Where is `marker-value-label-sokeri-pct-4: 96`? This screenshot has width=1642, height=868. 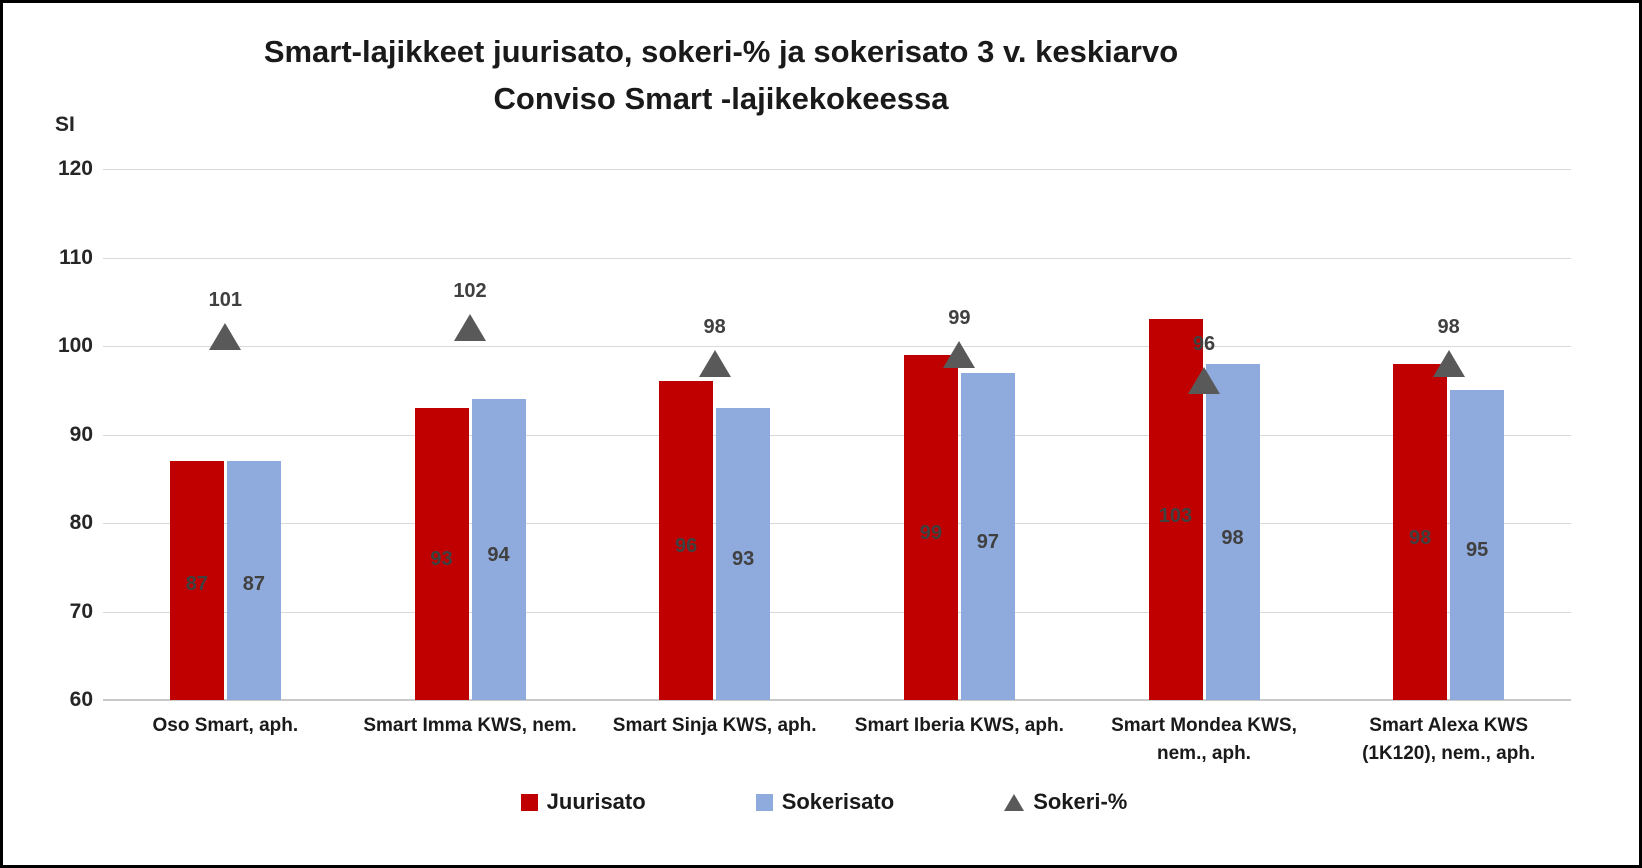
marker-value-label-sokeri-pct-4: 96 is located at coordinates (1204, 344).